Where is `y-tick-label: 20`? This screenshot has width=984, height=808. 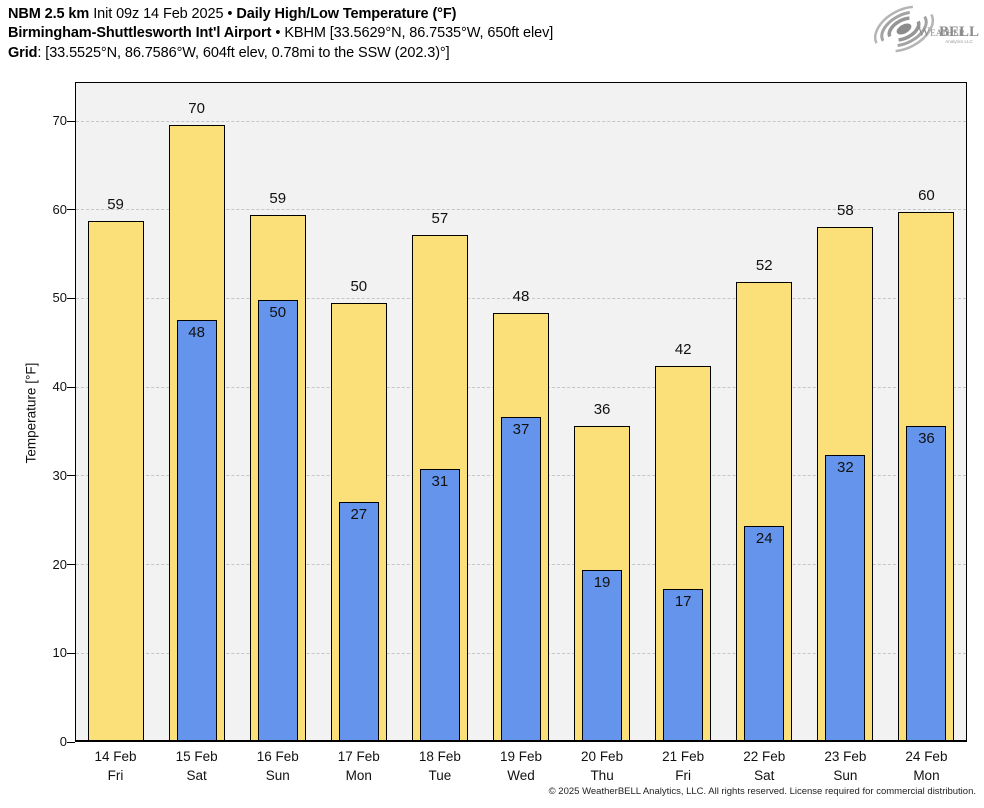
y-tick-label: 20 is located at coordinates (59, 564).